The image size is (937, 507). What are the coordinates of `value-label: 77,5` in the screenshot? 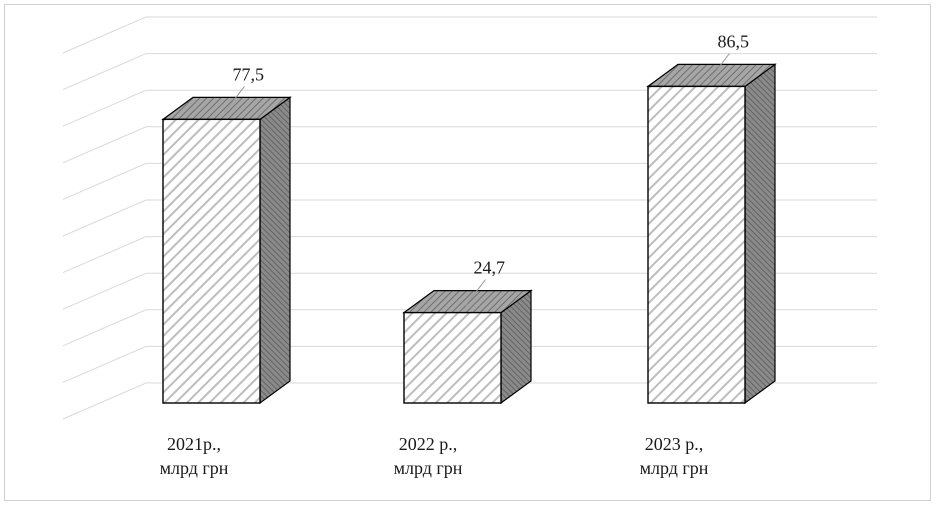 It's located at (249, 74).